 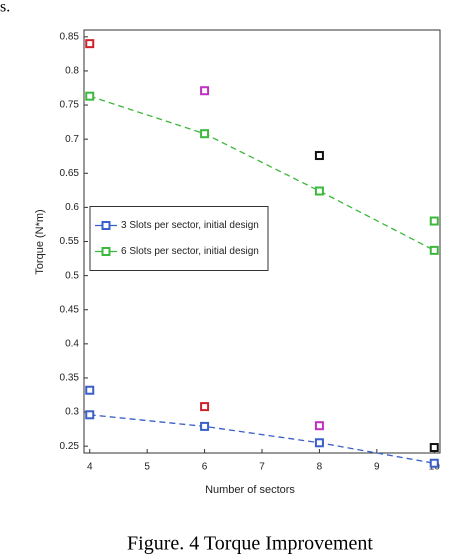 I want to click on y-tick-label: 0.8, so click(x=72, y=71).